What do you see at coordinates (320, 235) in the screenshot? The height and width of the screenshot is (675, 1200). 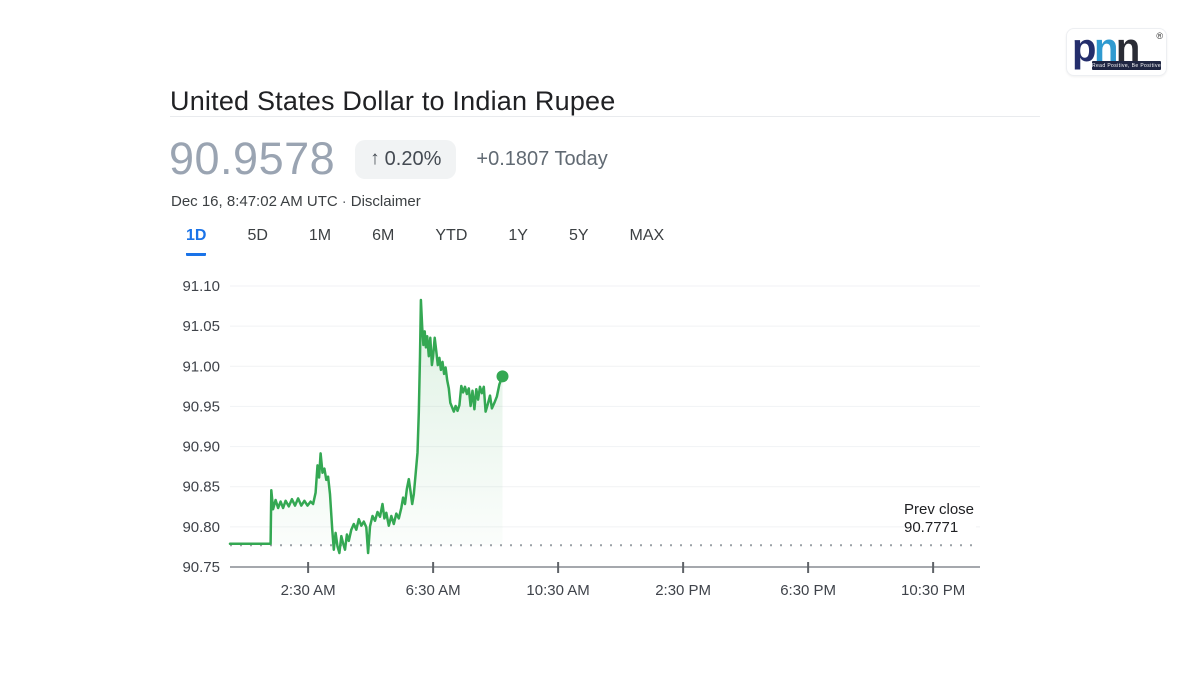 I see `tab-1m: 1M` at bounding box center [320, 235].